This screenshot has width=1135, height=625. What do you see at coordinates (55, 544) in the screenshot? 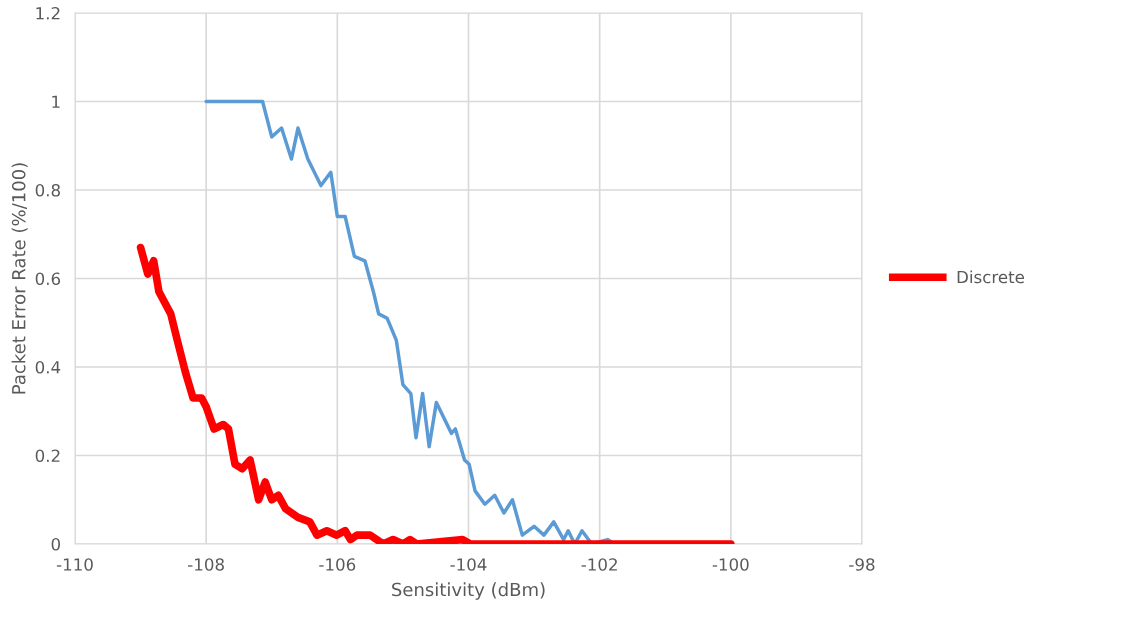
I see `y-tick-label: 0` at bounding box center [55, 544].